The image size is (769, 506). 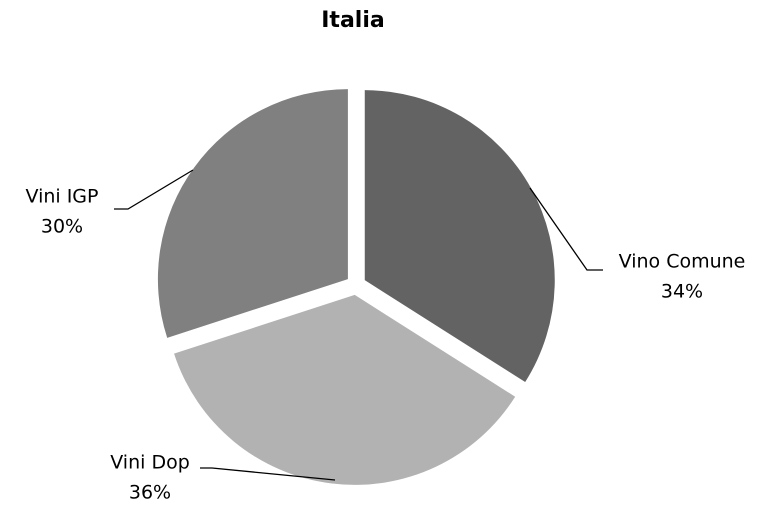 What do you see at coordinates (352, 20) in the screenshot?
I see `chart-title: Italia` at bounding box center [352, 20].